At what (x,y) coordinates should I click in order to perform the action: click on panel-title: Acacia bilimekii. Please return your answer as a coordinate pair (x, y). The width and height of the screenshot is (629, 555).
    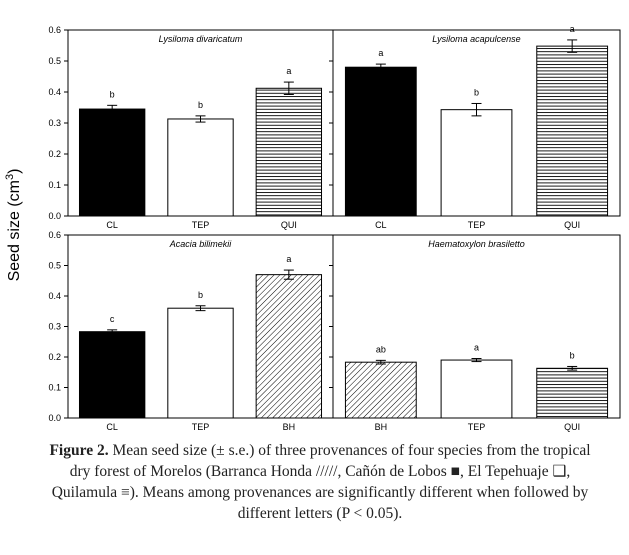
    Looking at the image, I should click on (201, 244).